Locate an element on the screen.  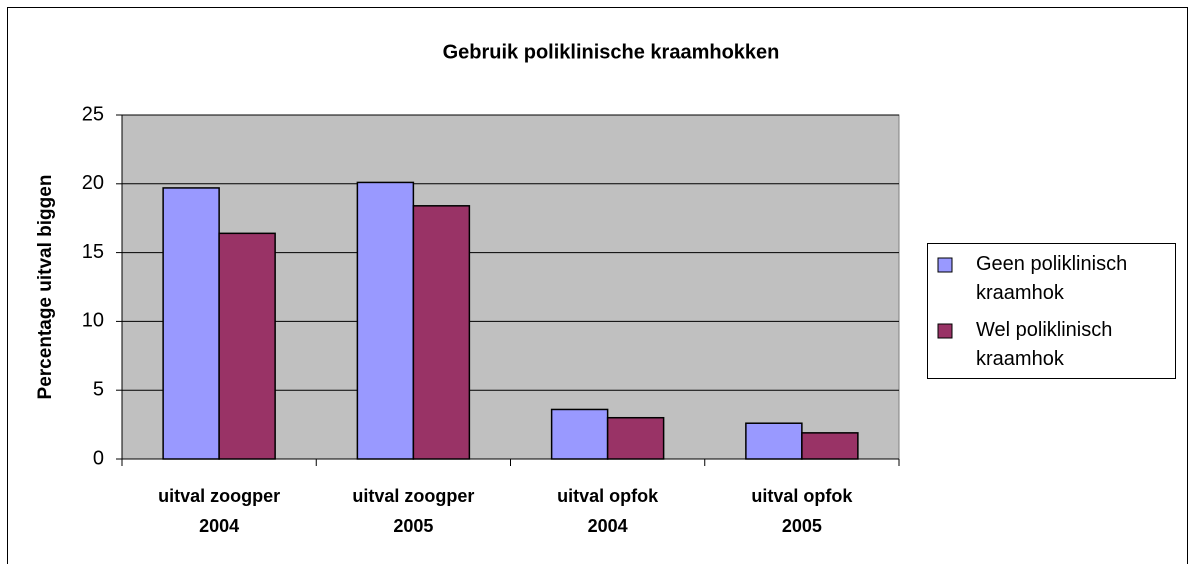
legend-label: Geen poliklinisch kraamhok is located at coordinates (1051, 278).